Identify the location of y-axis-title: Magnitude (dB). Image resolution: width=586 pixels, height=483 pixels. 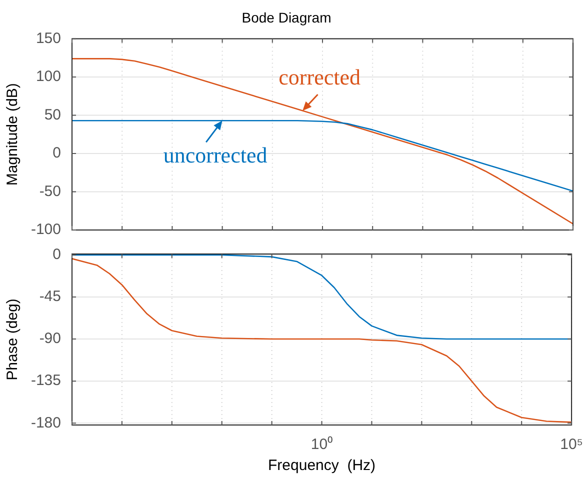
(13, 134).